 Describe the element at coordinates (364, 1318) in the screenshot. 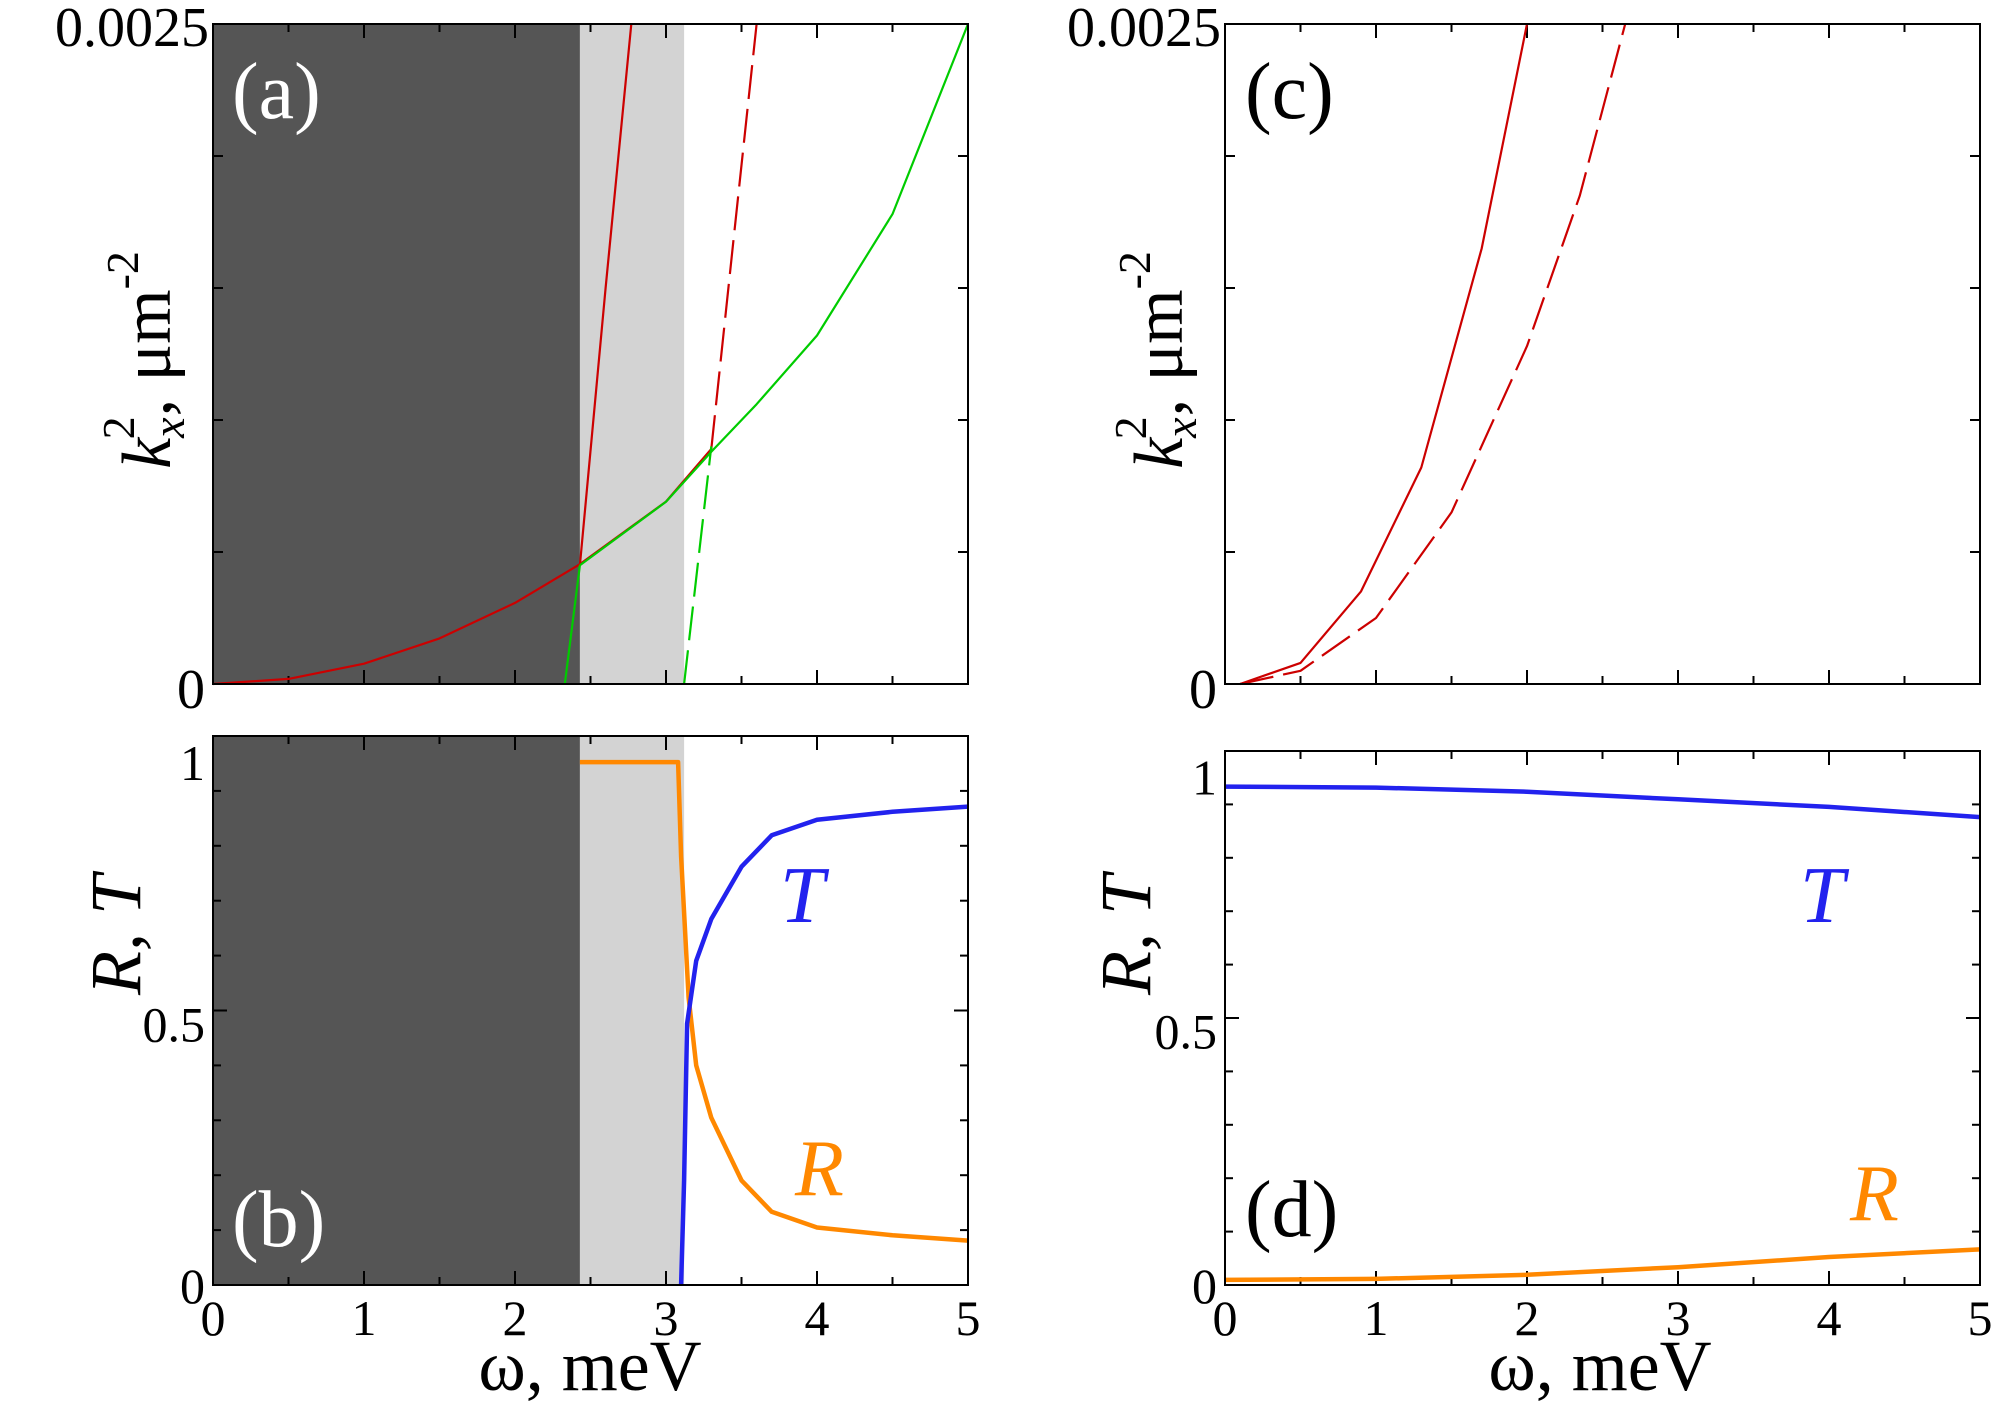

I see `panel-b-xtick-label: 1` at that location.